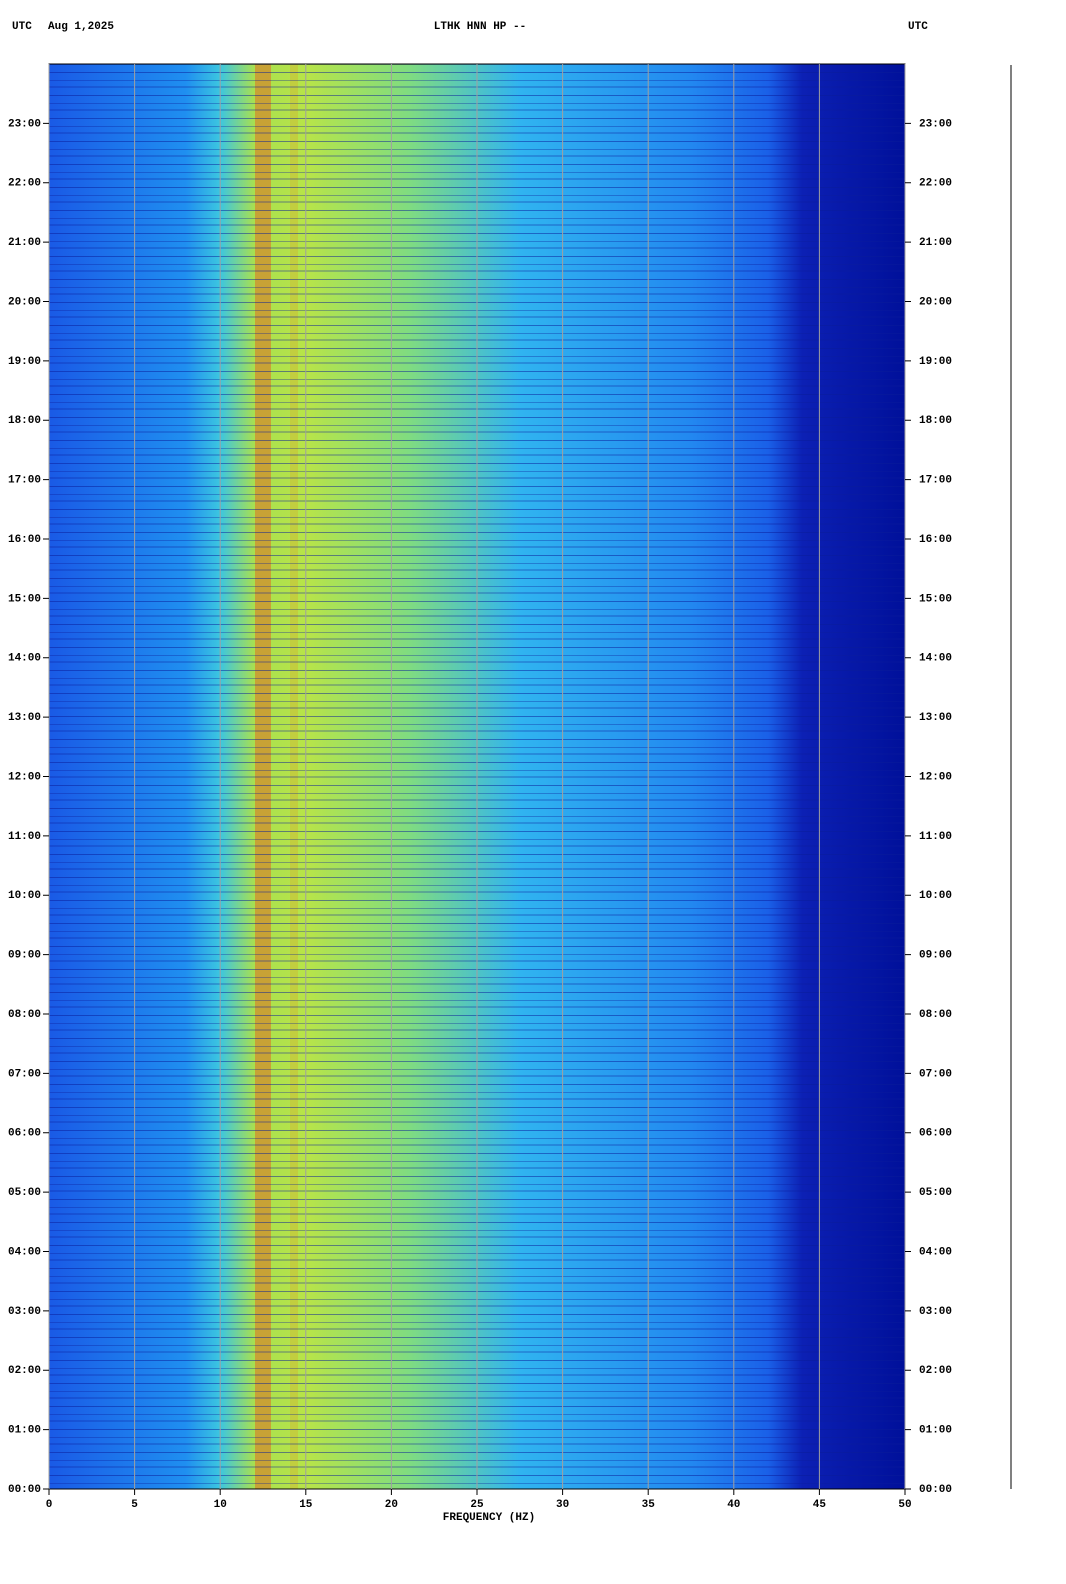 This screenshot has height=1584, width=1066. I want to click on x-tick-label: 50, so click(904, 1505).